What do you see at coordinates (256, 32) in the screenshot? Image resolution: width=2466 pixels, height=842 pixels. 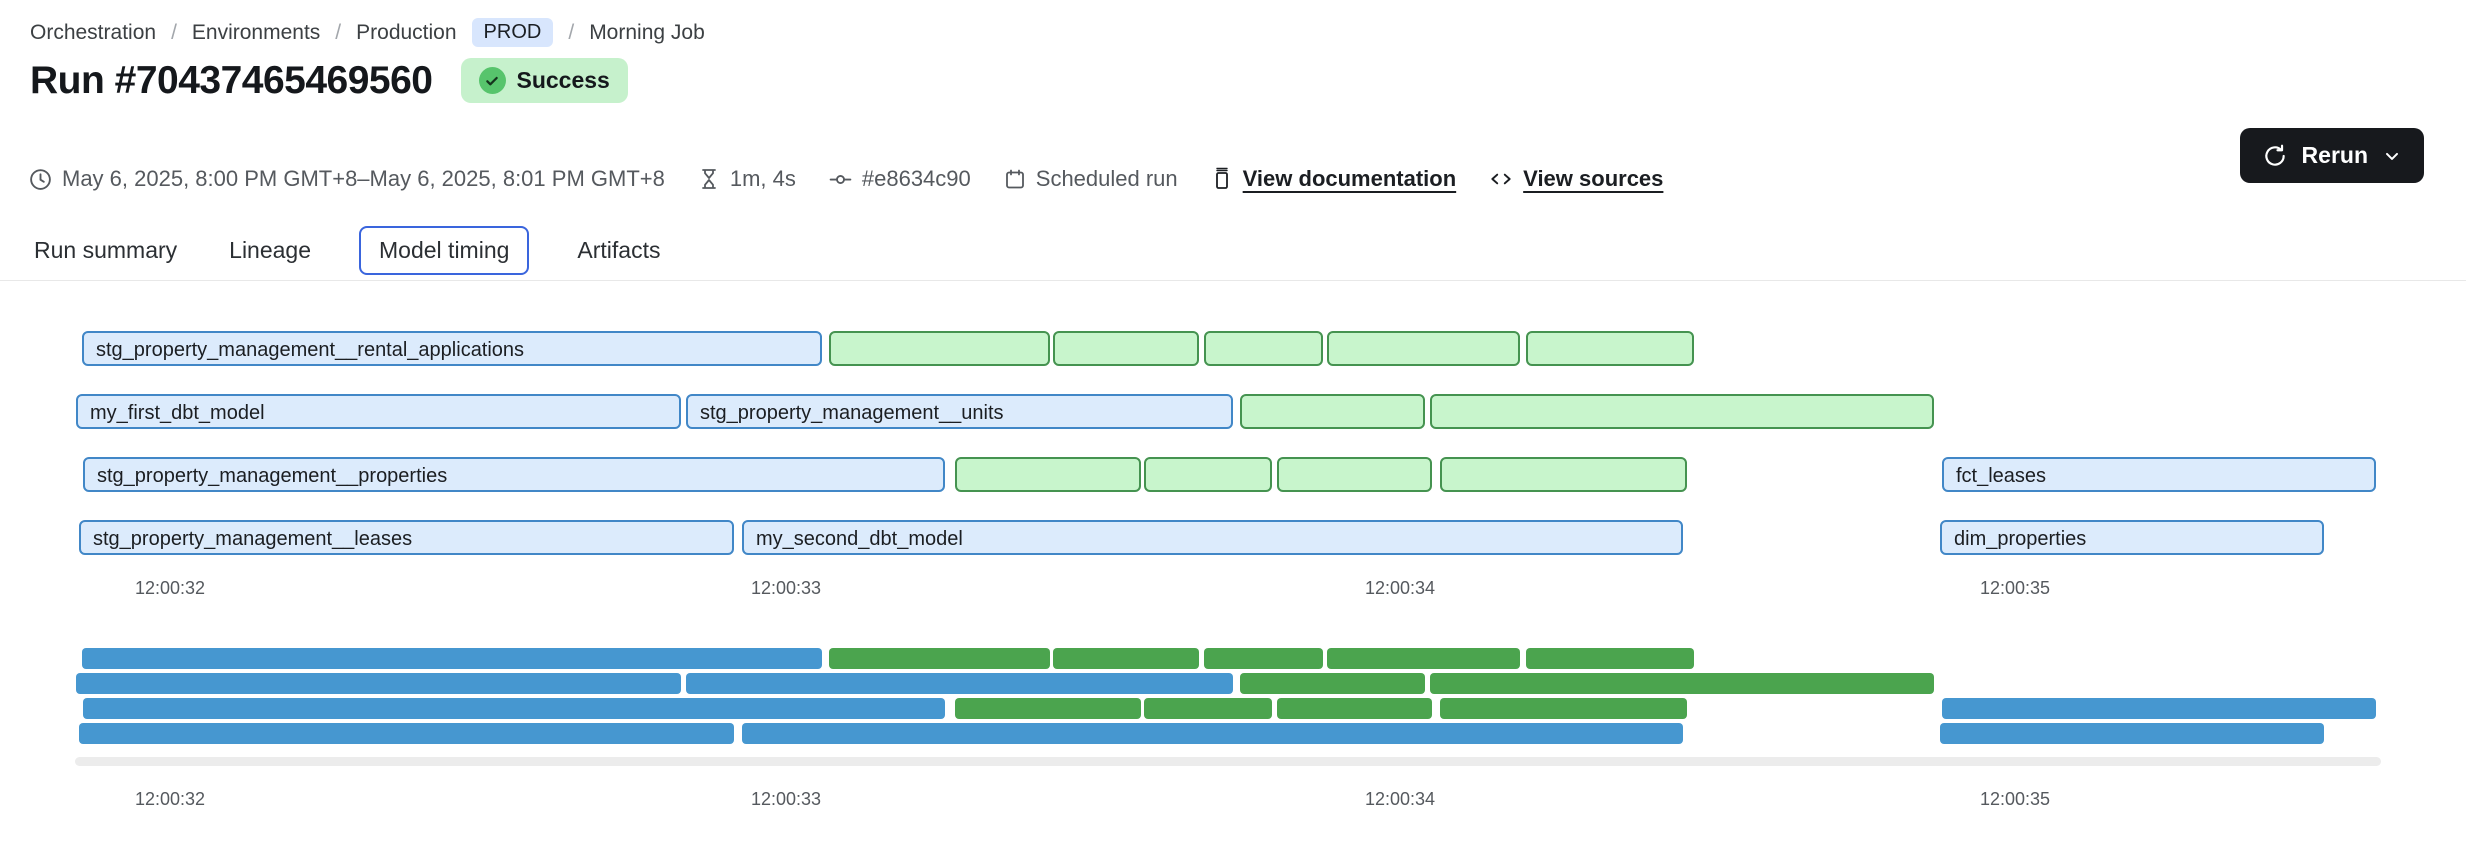 I see `breadcrumb-environments: Environments` at bounding box center [256, 32].